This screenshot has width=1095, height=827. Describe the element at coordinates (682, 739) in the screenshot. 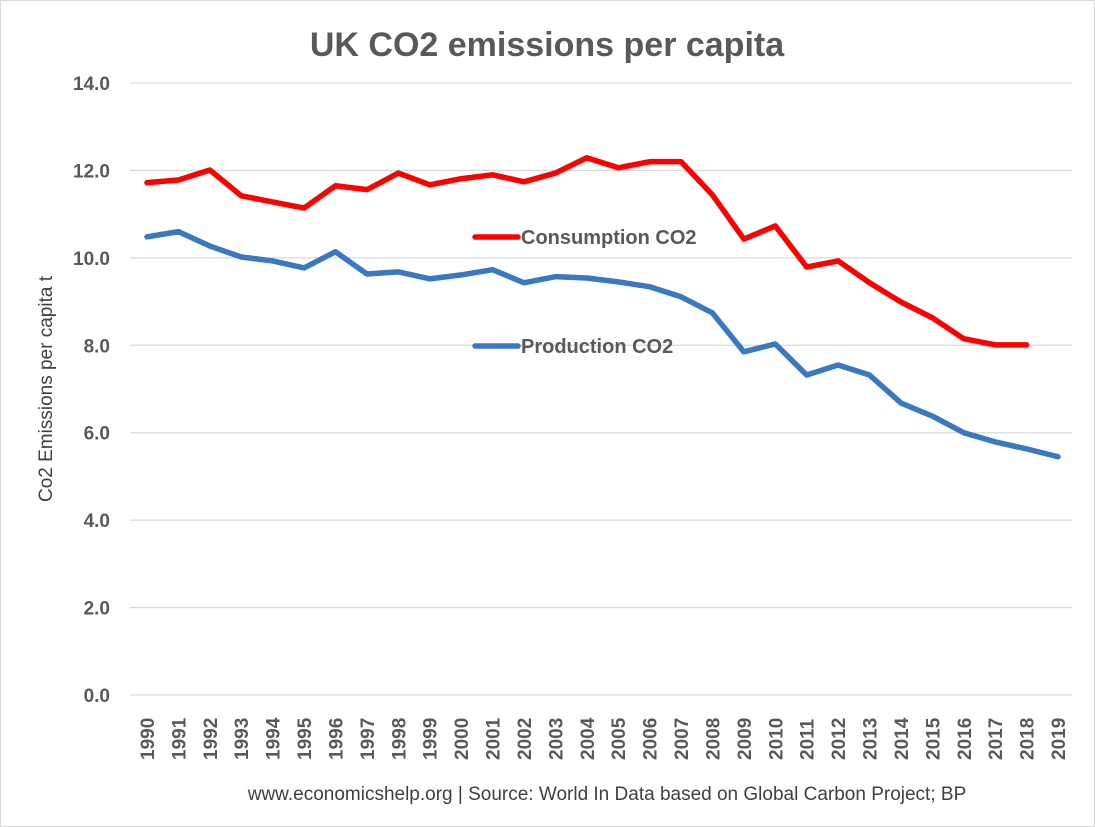

I see `x-tick-label: 2007` at that location.